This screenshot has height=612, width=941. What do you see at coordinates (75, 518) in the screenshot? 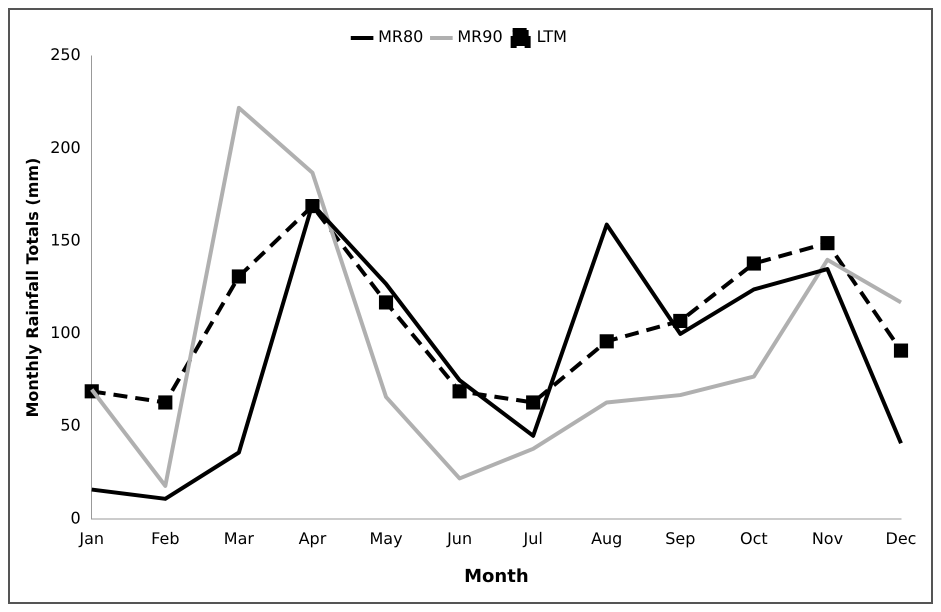
I see `y-tick-label: 0` at bounding box center [75, 518].